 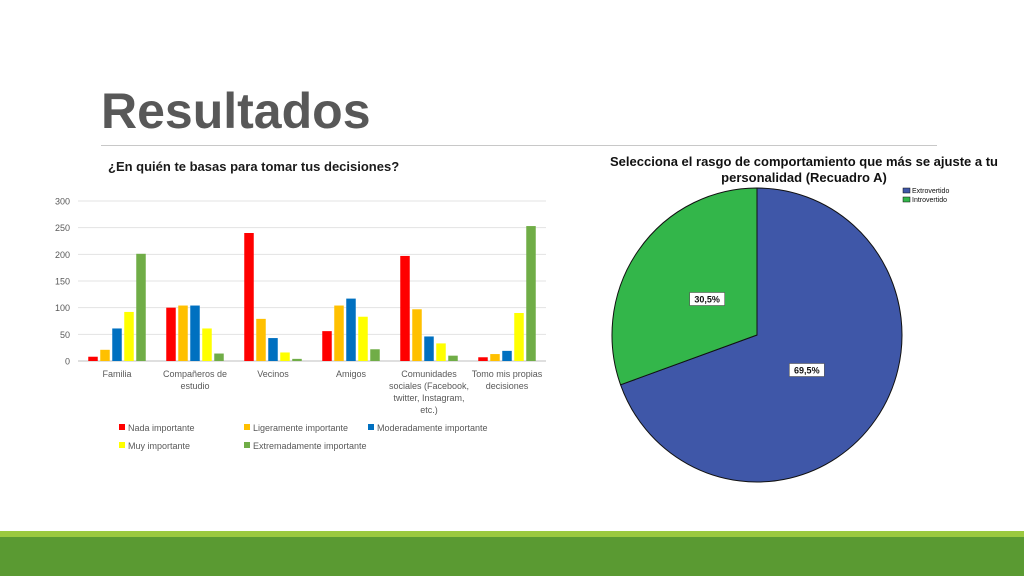 What do you see at coordinates (161, 428) in the screenshot?
I see `legend-label: Nada importante` at bounding box center [161, 428].